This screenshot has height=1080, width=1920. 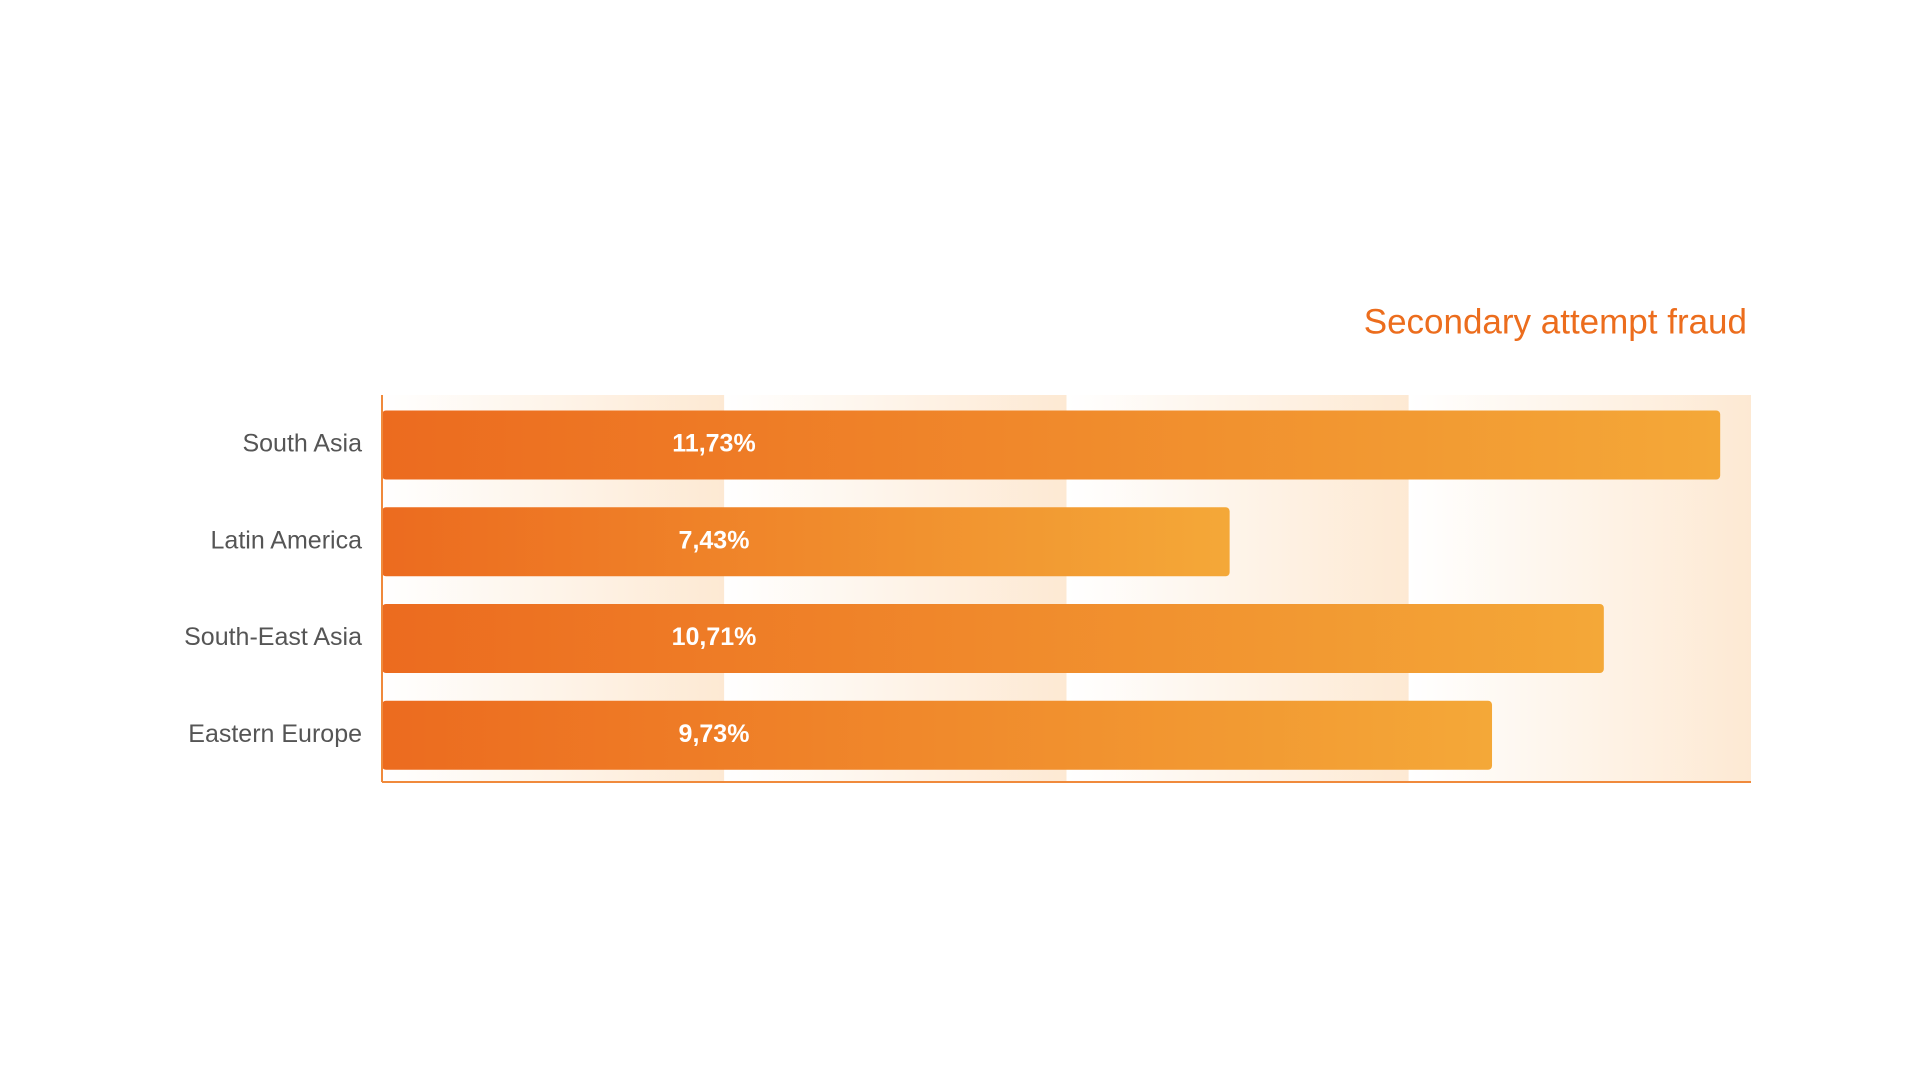 What do you see at coordinates (714, 734) in the screenshot?
I see `value-label: 9,73%` at bounding box center [714, 734].